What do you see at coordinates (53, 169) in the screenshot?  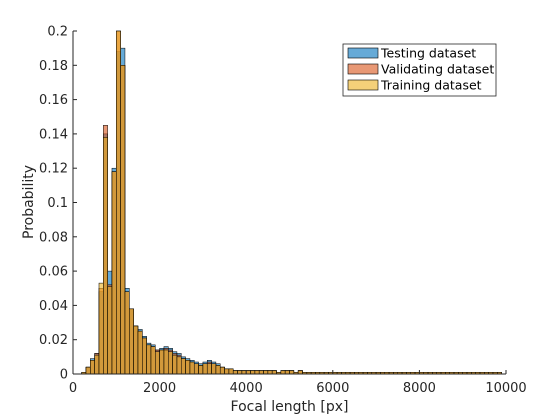 I see `y-tick-label: 0.12` at bounding box center [53, 169].